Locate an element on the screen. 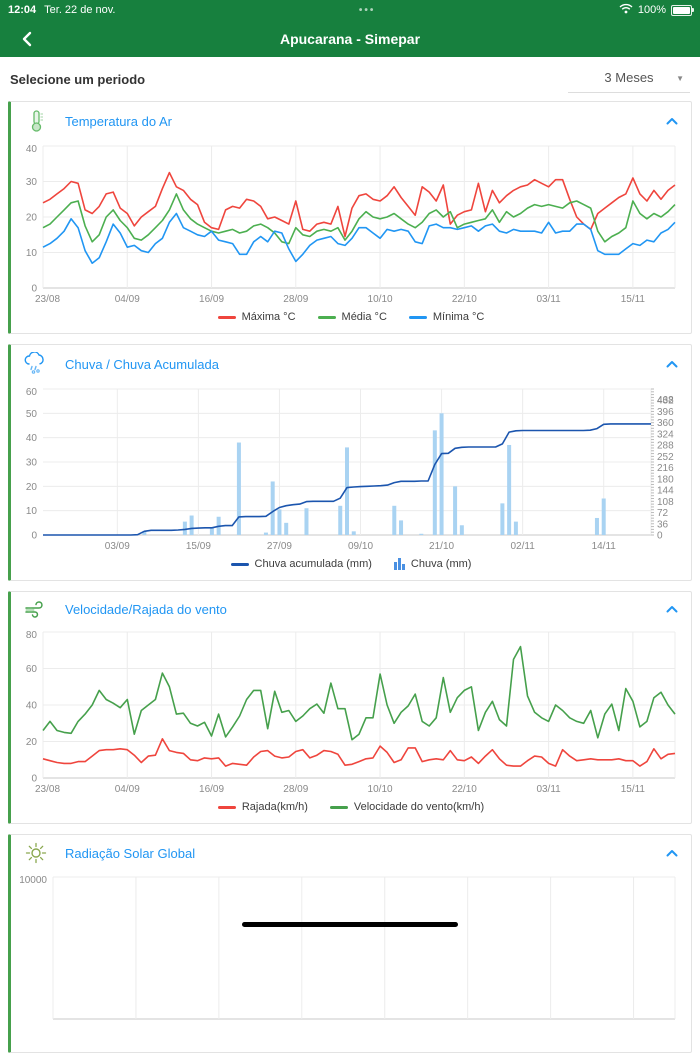 This screenshot has height=1053, width=700. wifi-icon is located at coordinates (626, 10).